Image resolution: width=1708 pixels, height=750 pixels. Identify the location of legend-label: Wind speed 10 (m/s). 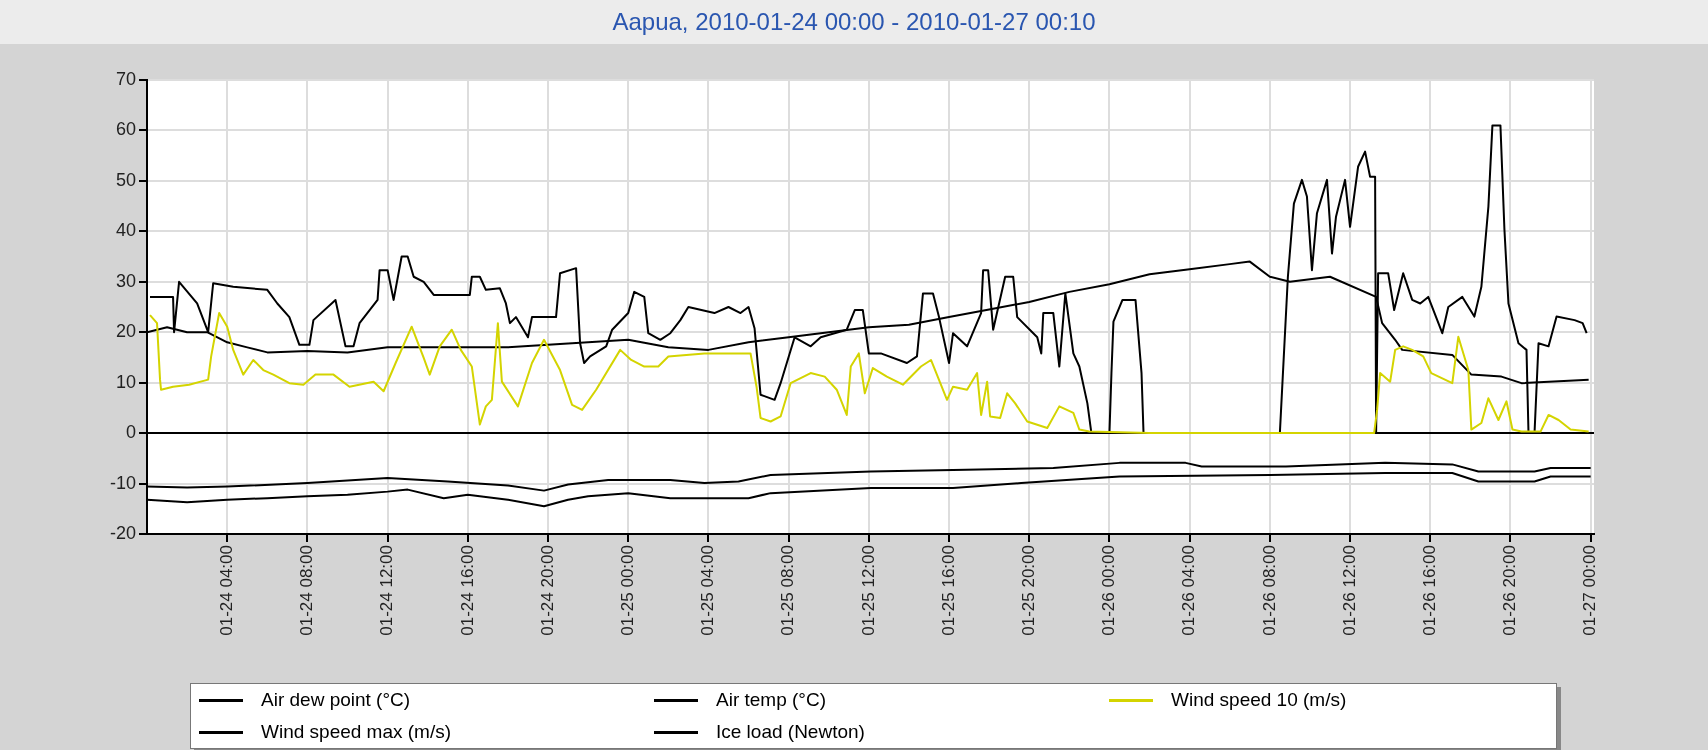
(1259, 700).